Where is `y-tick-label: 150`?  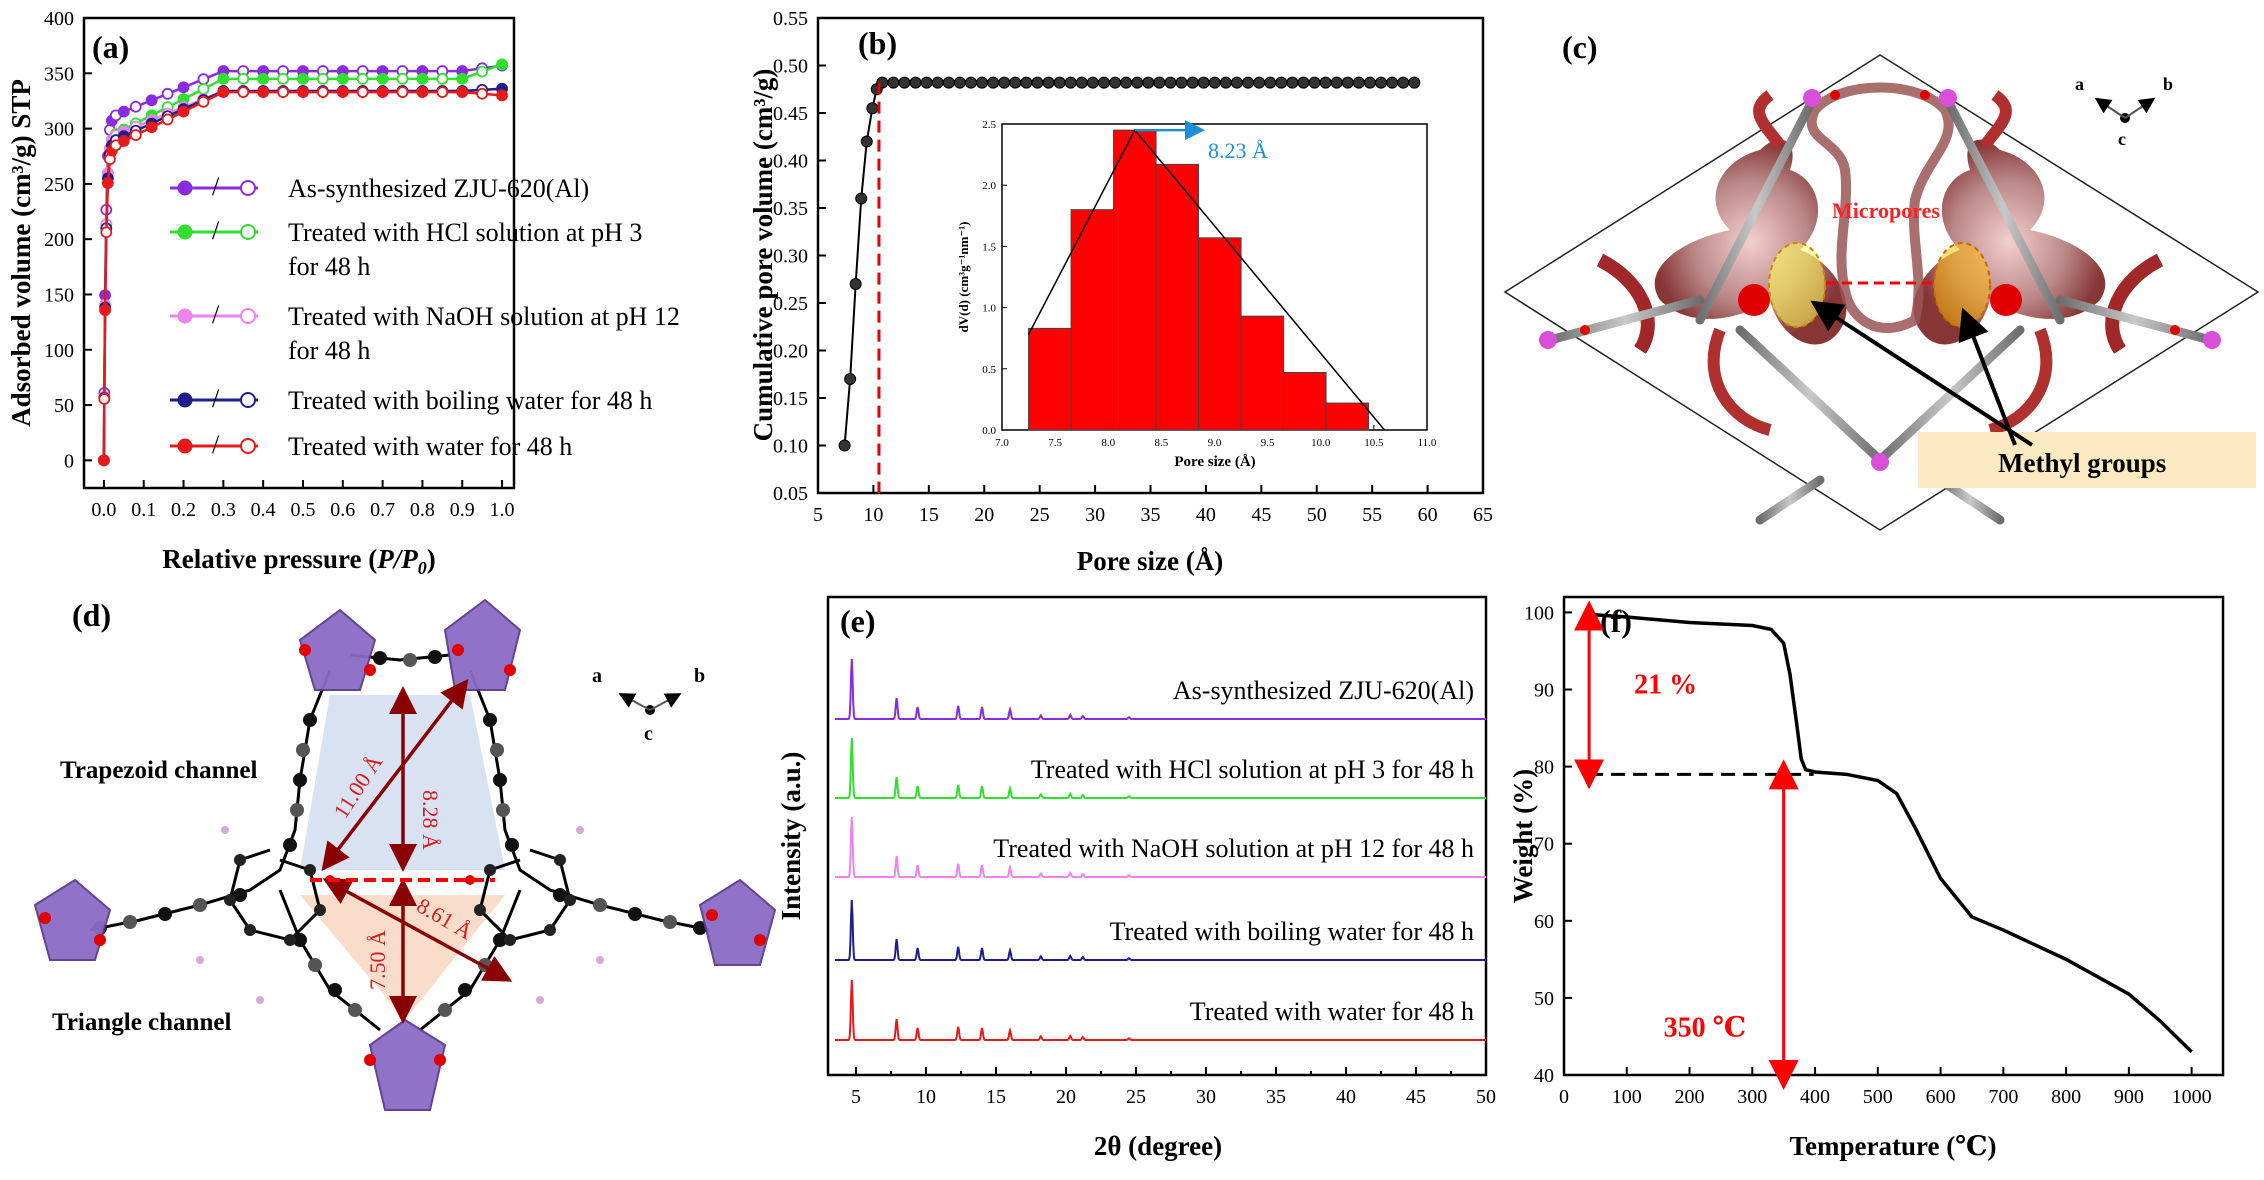
y-tick-label: 150 is located at coordinates (59, 295).